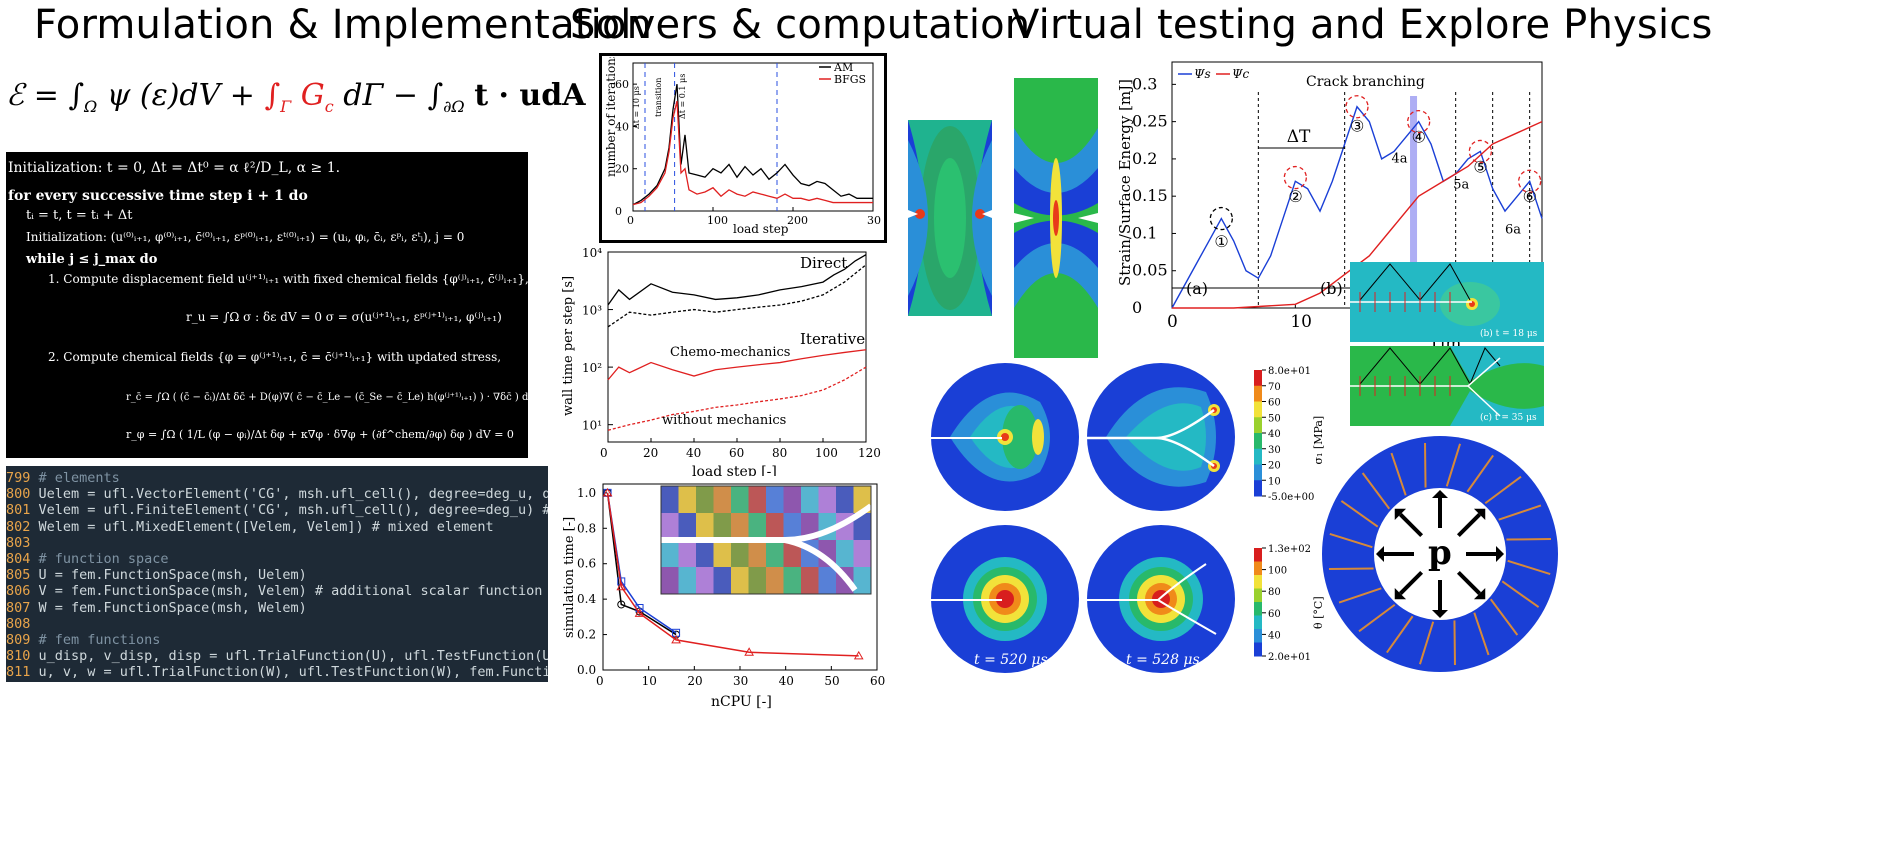  What do you see at coordinates (717, 220) in the screenshot?
I see `x-tick-label: 100` at bounding box center [717, 220].